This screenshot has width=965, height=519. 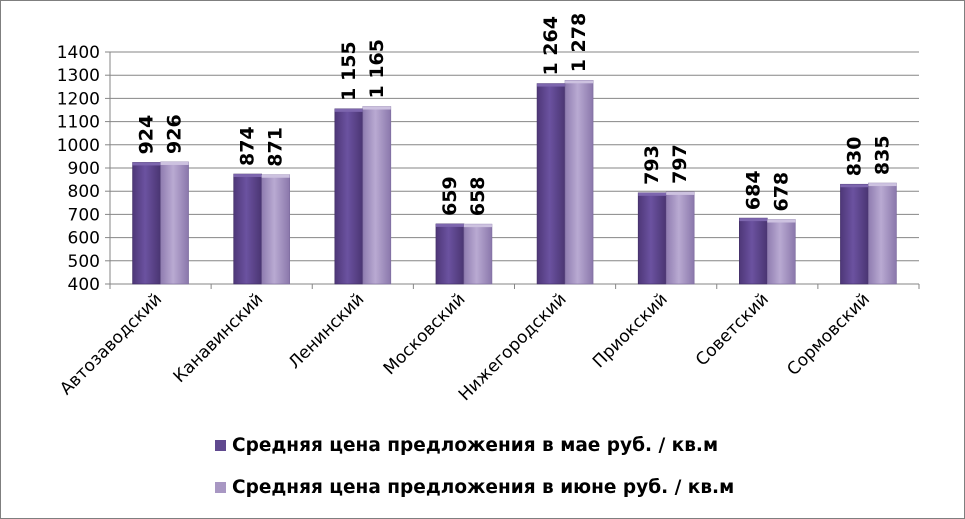 What do you see at coordinates (652, 165) in the screenshot?
I see `data-label-may: 793` at bounding box center [652, 165].